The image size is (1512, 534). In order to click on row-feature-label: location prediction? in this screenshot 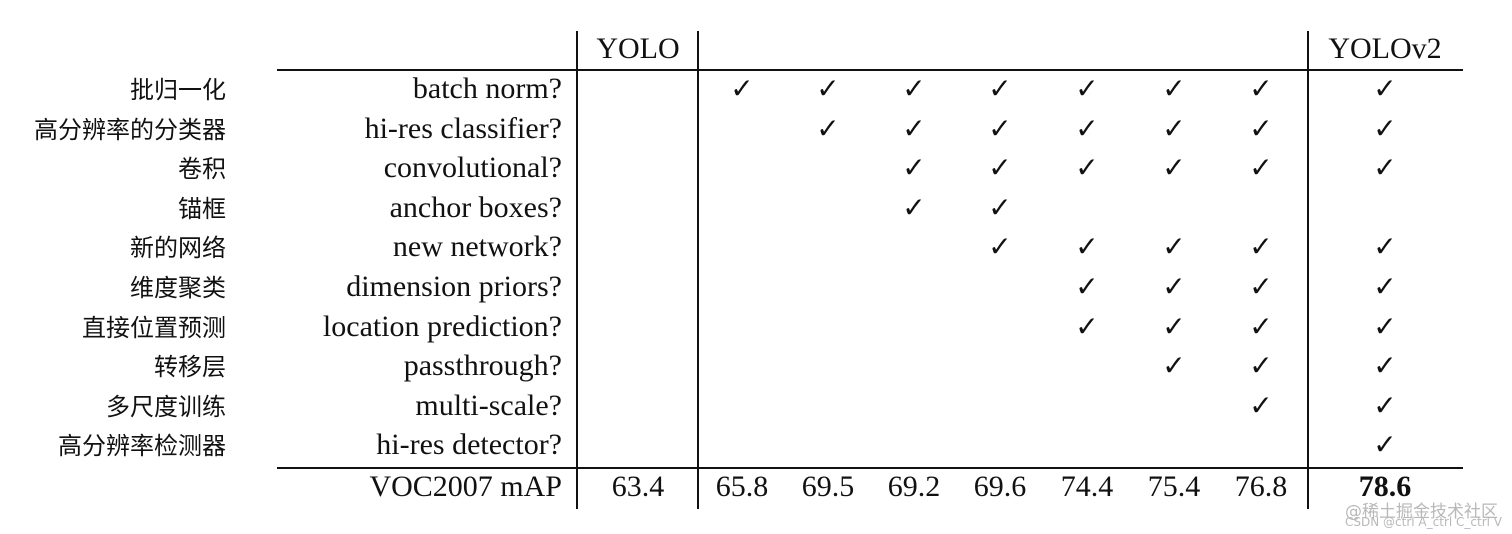, I will do `click(442, 326)`.